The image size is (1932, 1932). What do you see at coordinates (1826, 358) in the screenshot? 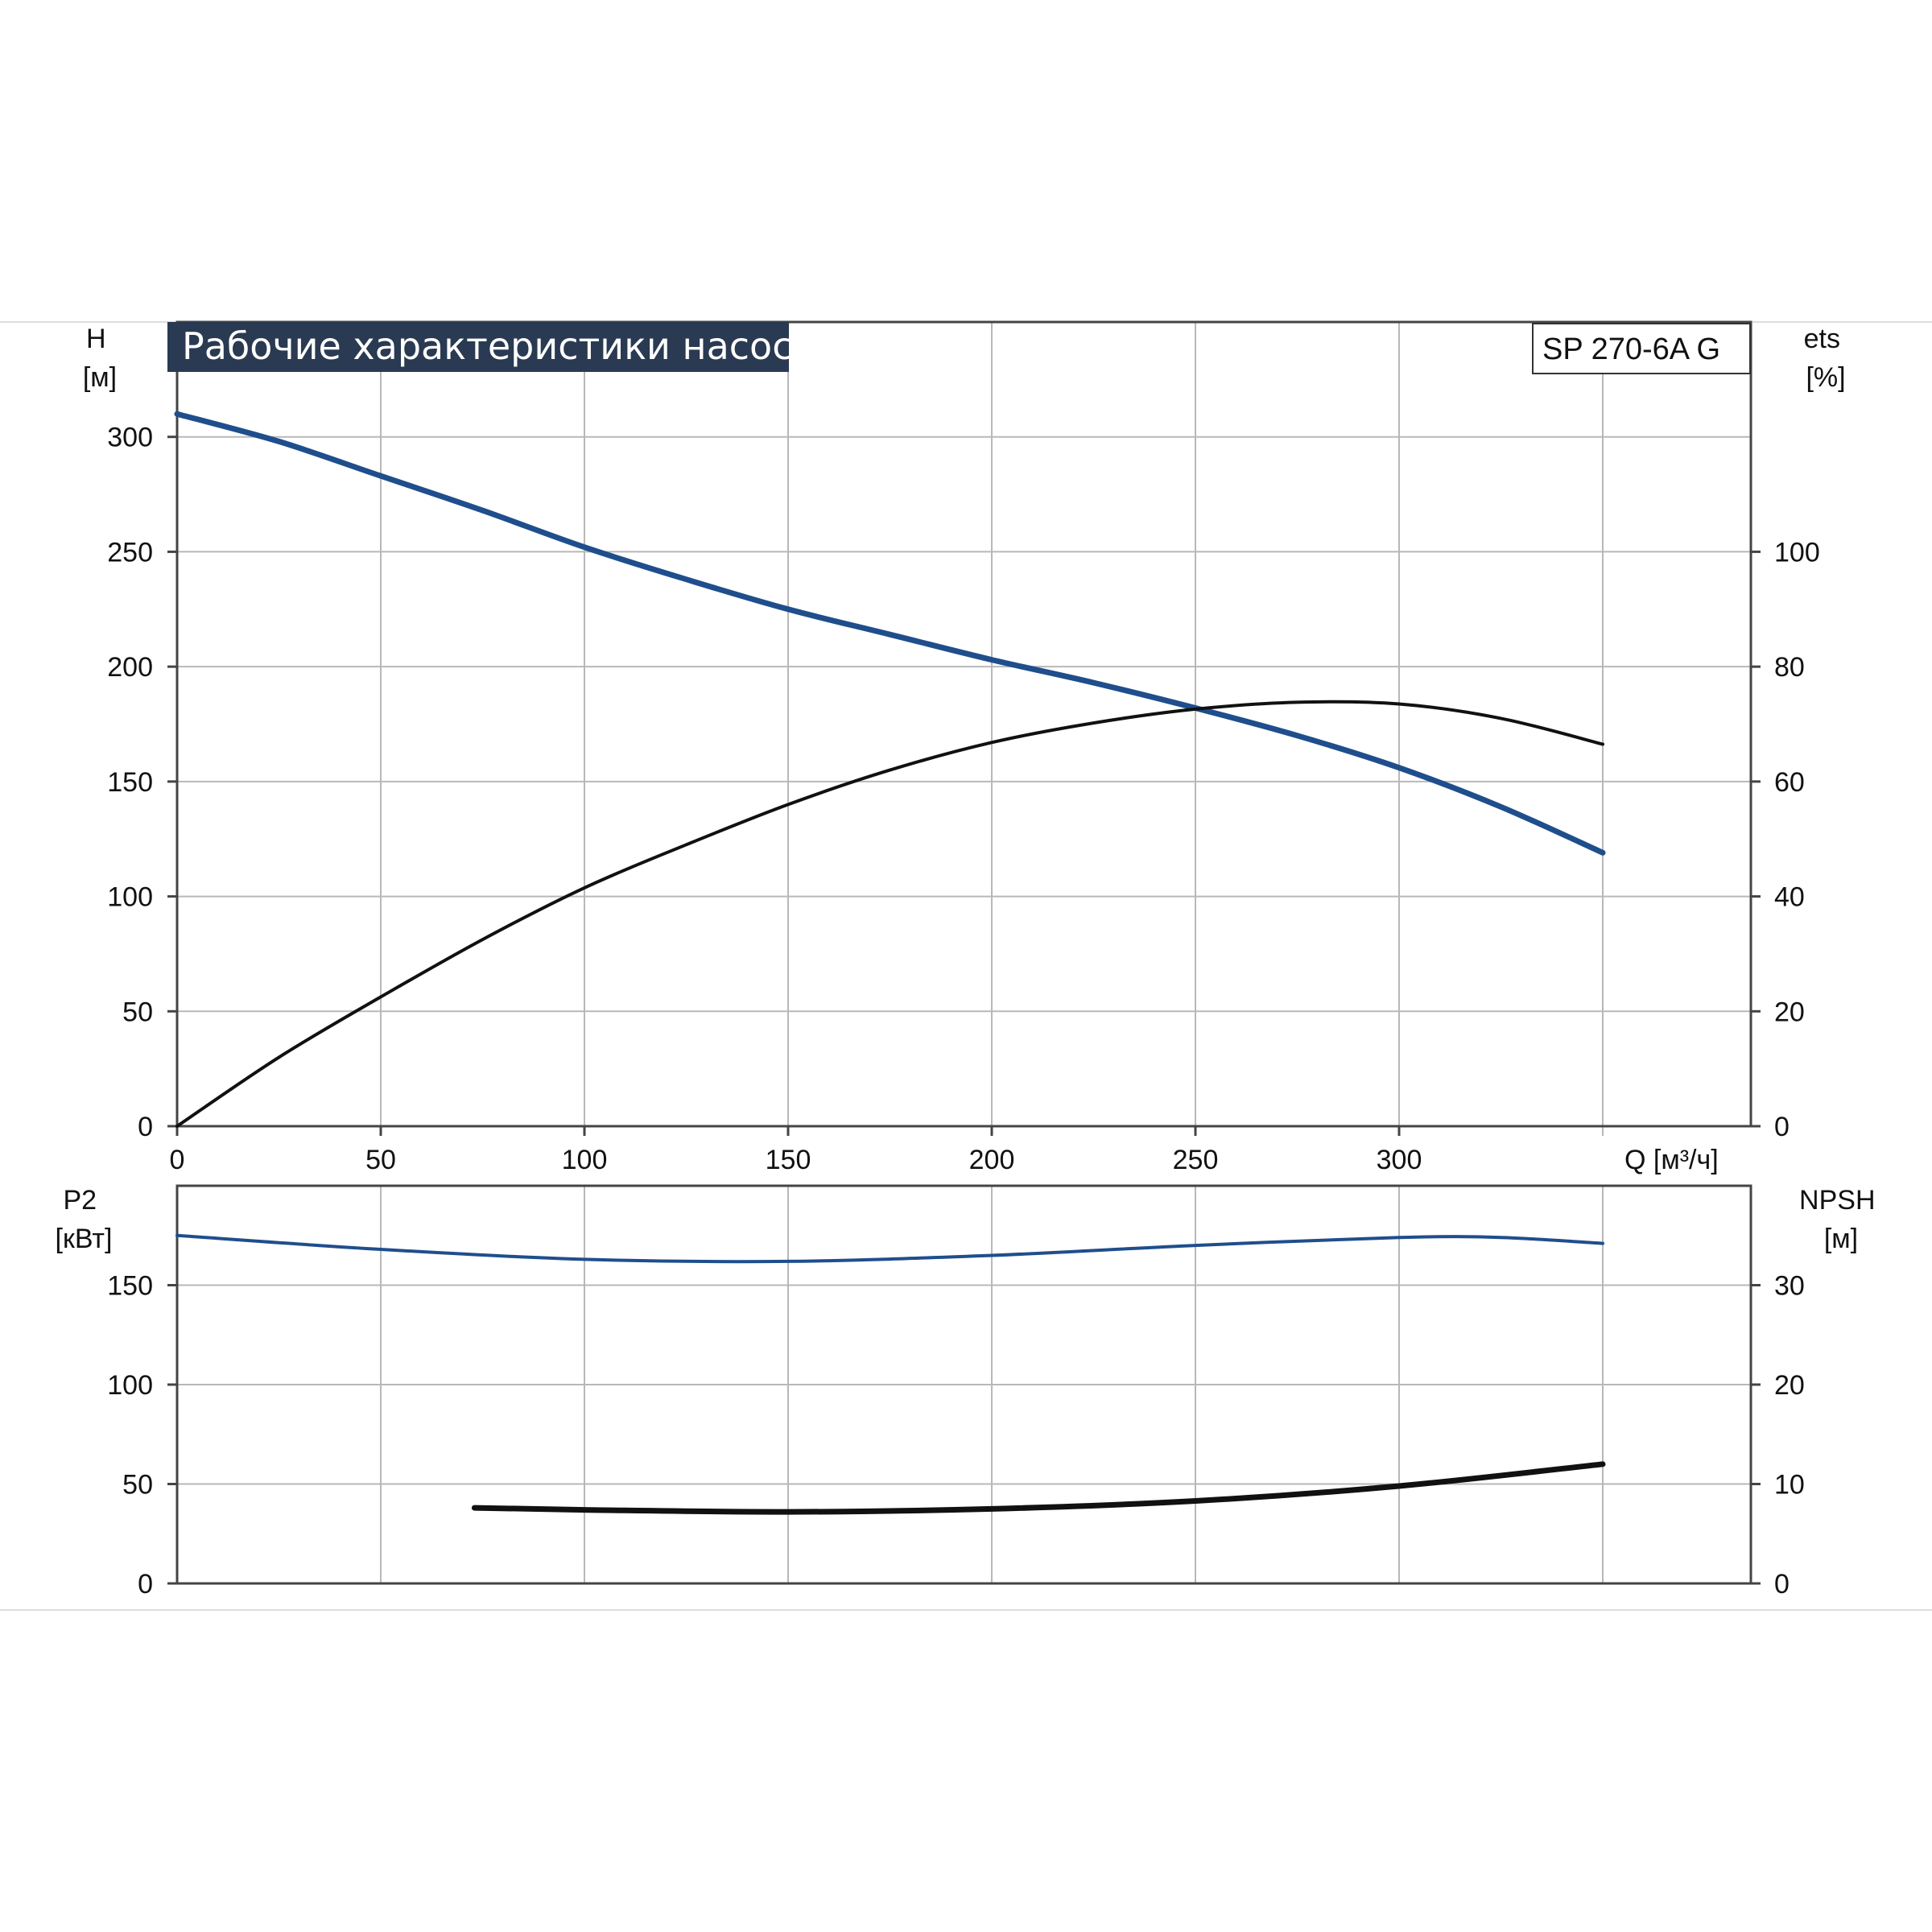
I see `y-axis-label-efficiency: ets [%]` at bounding box center [1826, 358].